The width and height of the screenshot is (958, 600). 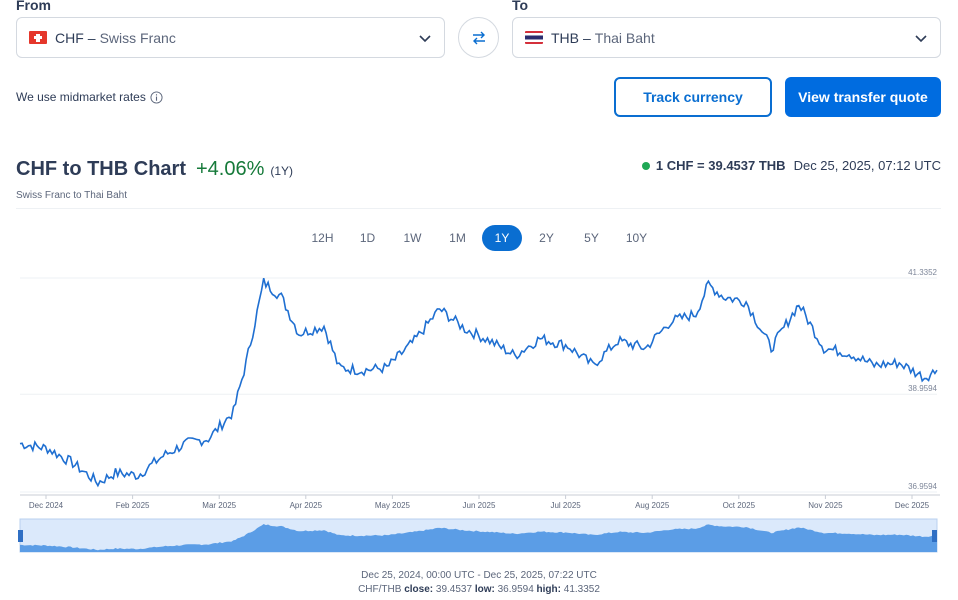 What do you see at coordinates (380, 589) in the screenshot?
I see `summary-pair: CHF/THB` at bounding box center [380, 589].